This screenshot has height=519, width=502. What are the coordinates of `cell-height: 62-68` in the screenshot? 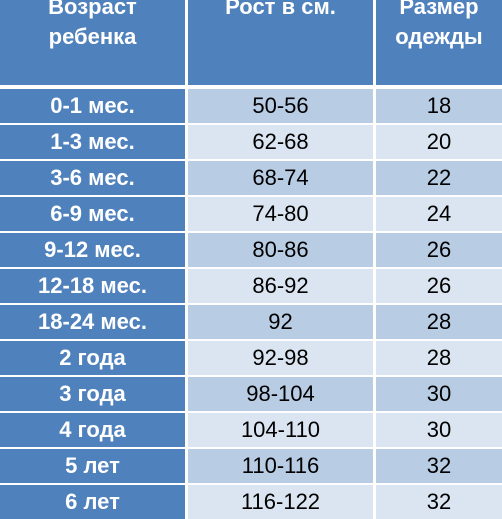 It's located at (280, 142).